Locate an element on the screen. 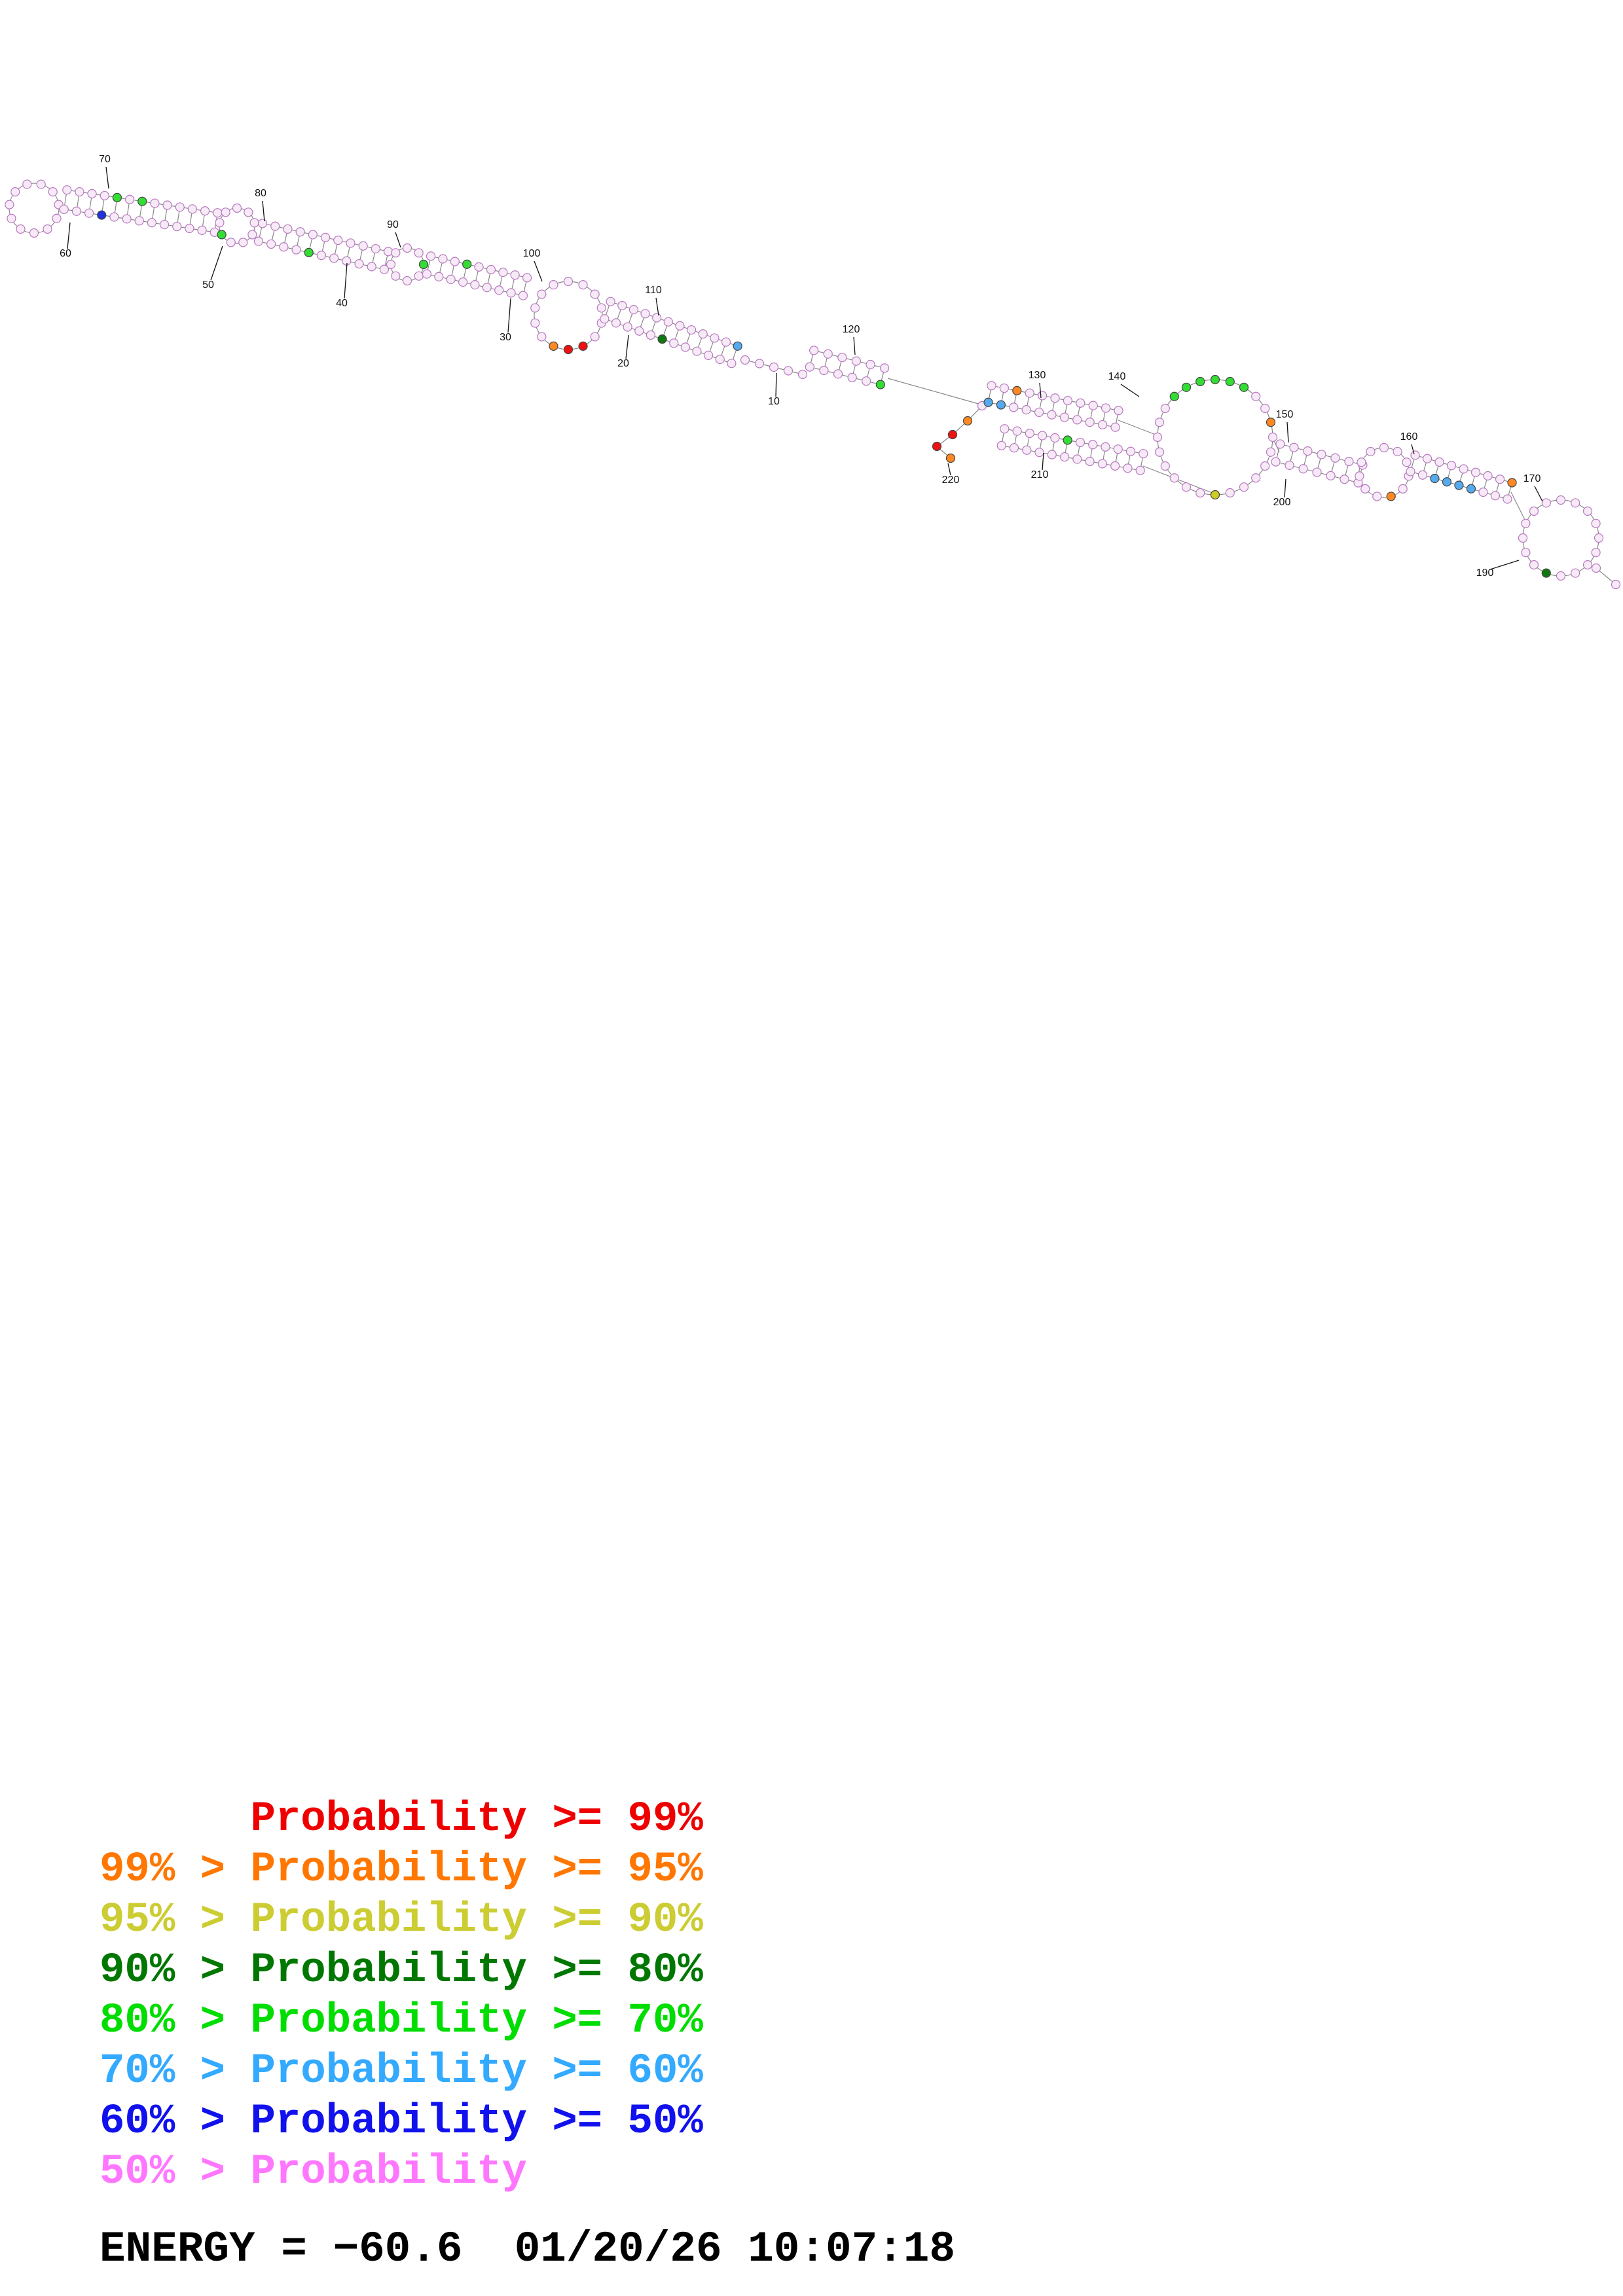 The width and height of the screenshot is (1623, 2296). svg-text: 210 is located at coordinates (1040, 474).